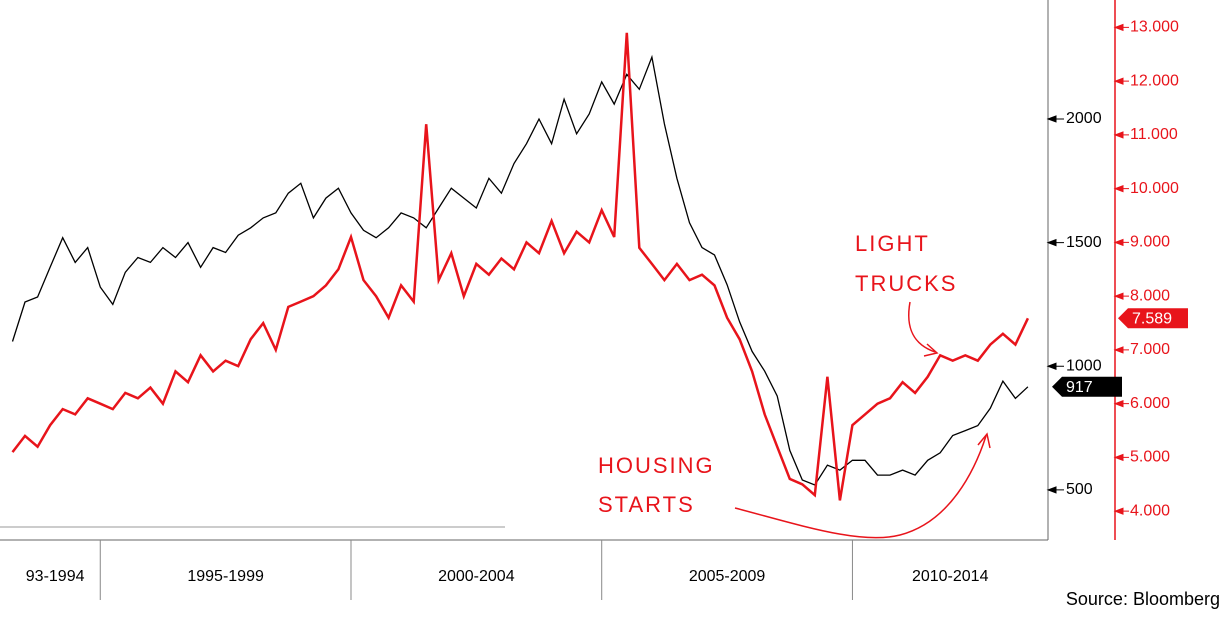 The width and height of the screenshot is (1226, 618). What do you see at coordinates (1150, 242) in the screenshot?
I see `y2-tick-label: 9.000` at bounding box center [1150, 242].